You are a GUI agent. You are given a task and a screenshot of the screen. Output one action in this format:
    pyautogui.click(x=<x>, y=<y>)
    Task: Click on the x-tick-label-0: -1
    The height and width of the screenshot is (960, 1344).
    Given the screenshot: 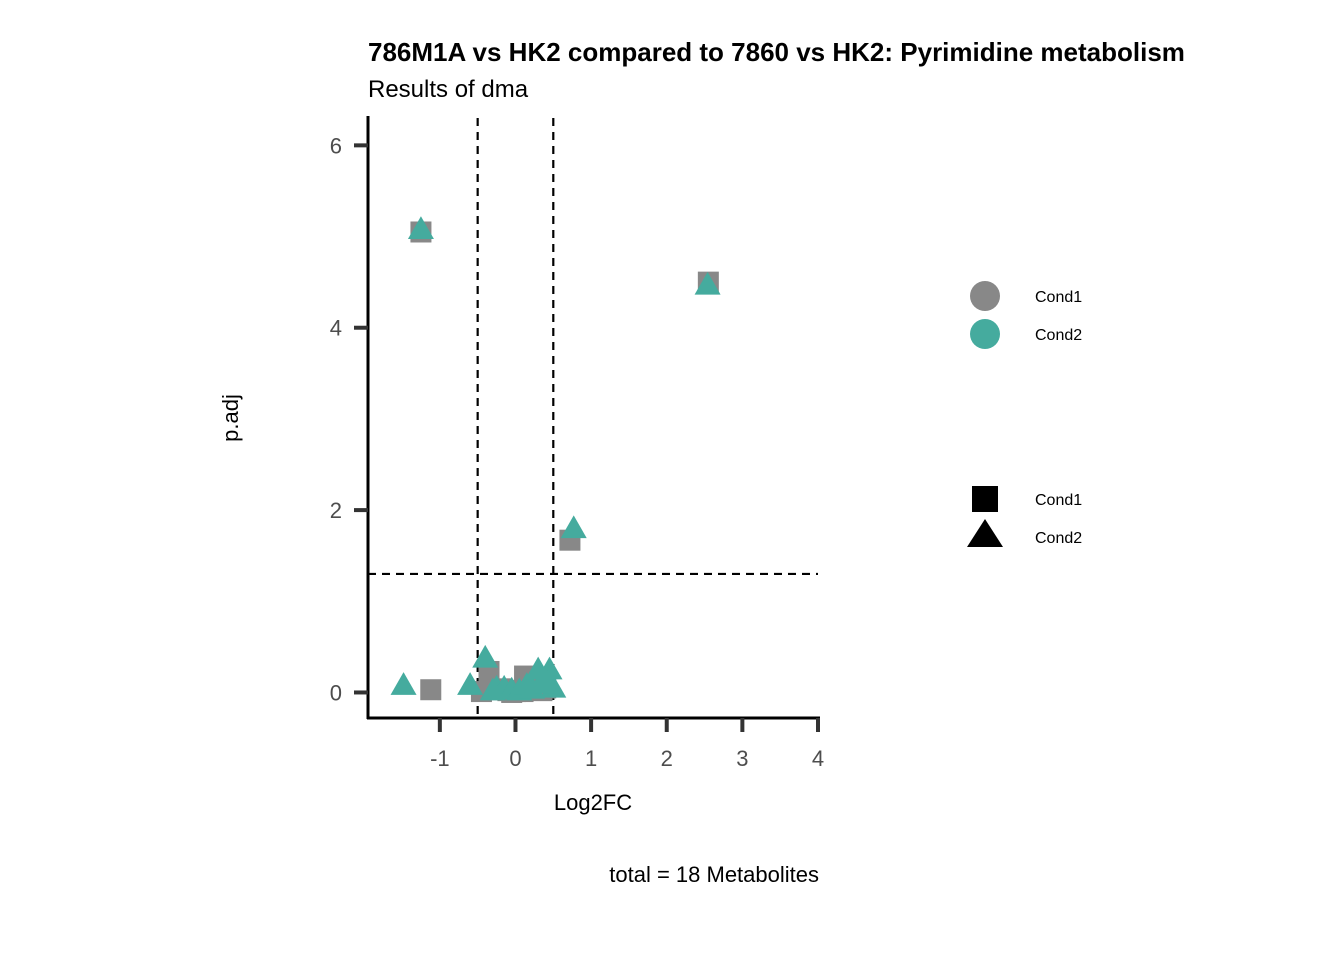 What is the action you would take?
    pyautogui.click(x=440, y=758)
    